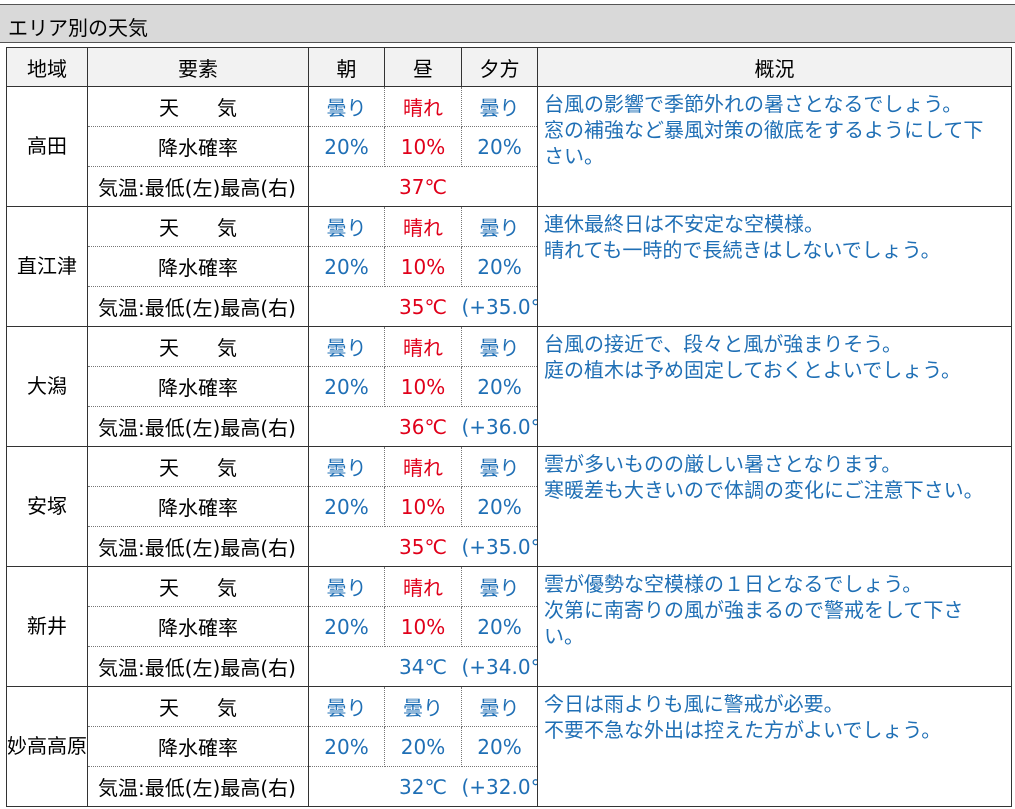 This screenshot has width=1015, height=809. Describe the element at coordinates (754, 623) in the screenshot. I see `summary-line: 次第に南寄りの風が強まるので警戒をして下さい。` at that location.